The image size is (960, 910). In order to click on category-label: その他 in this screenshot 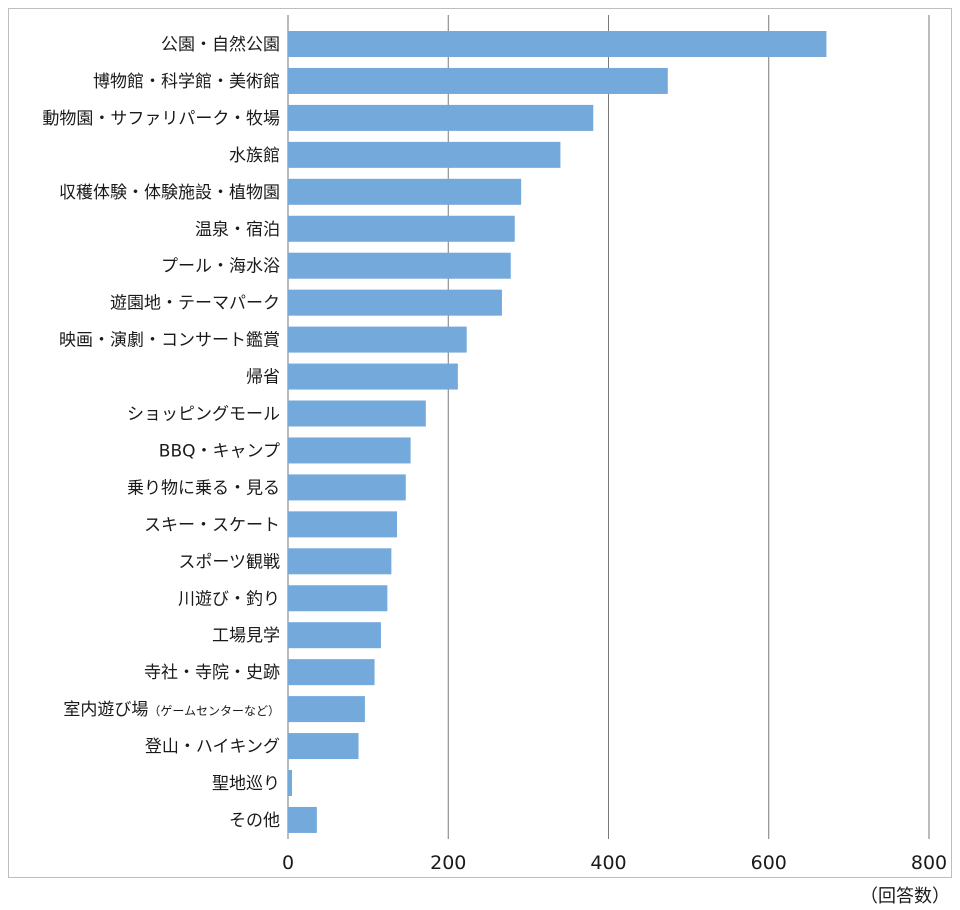, I will do `click(254, 821)`.